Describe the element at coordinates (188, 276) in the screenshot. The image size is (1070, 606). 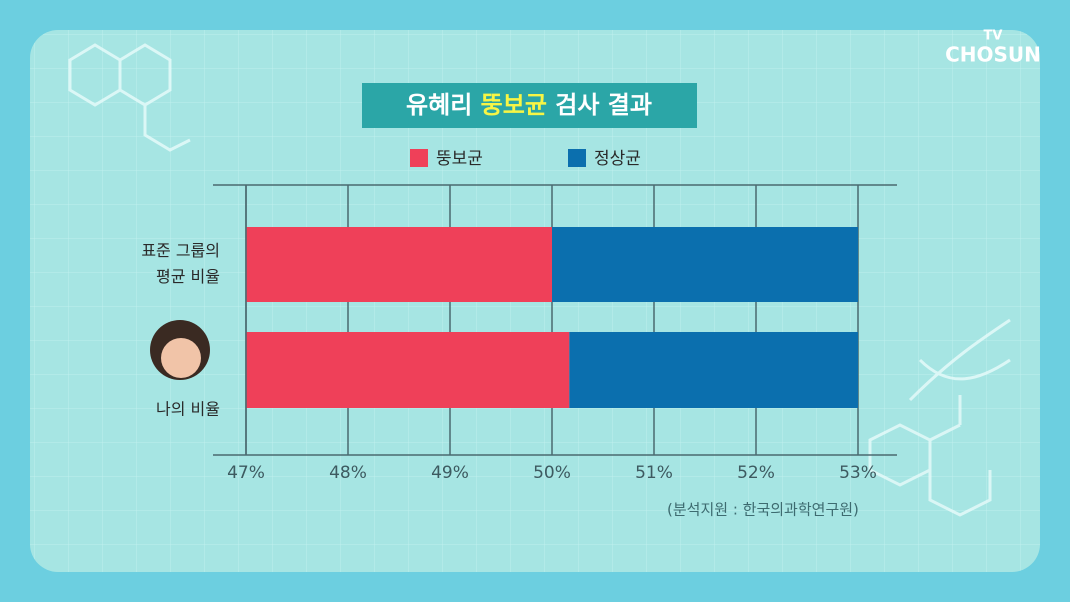
I see `y-tick-label: 평균 비율` at that location.